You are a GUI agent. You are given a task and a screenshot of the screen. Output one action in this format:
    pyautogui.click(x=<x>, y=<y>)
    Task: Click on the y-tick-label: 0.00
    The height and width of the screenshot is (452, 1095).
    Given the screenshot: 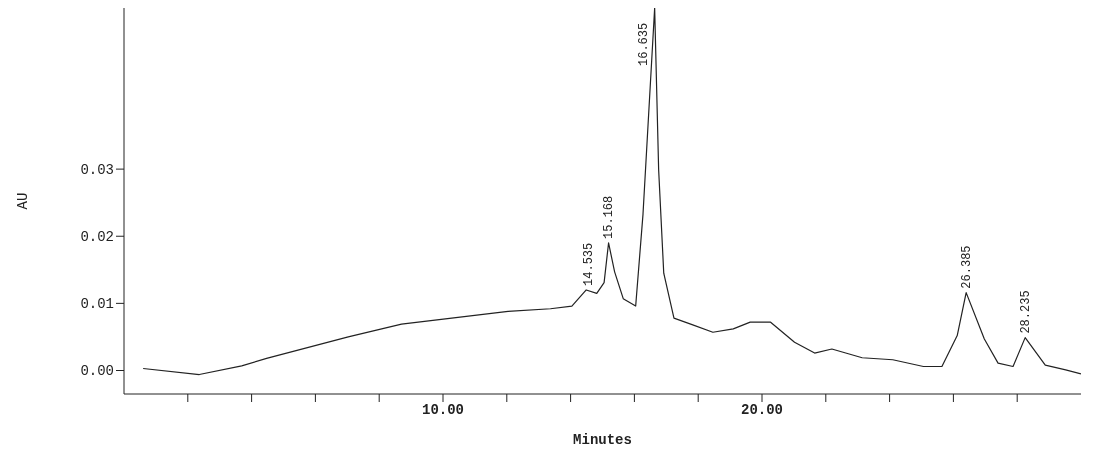 What is the action you would take?
    pyautogui.click(x=97, y=371)
    